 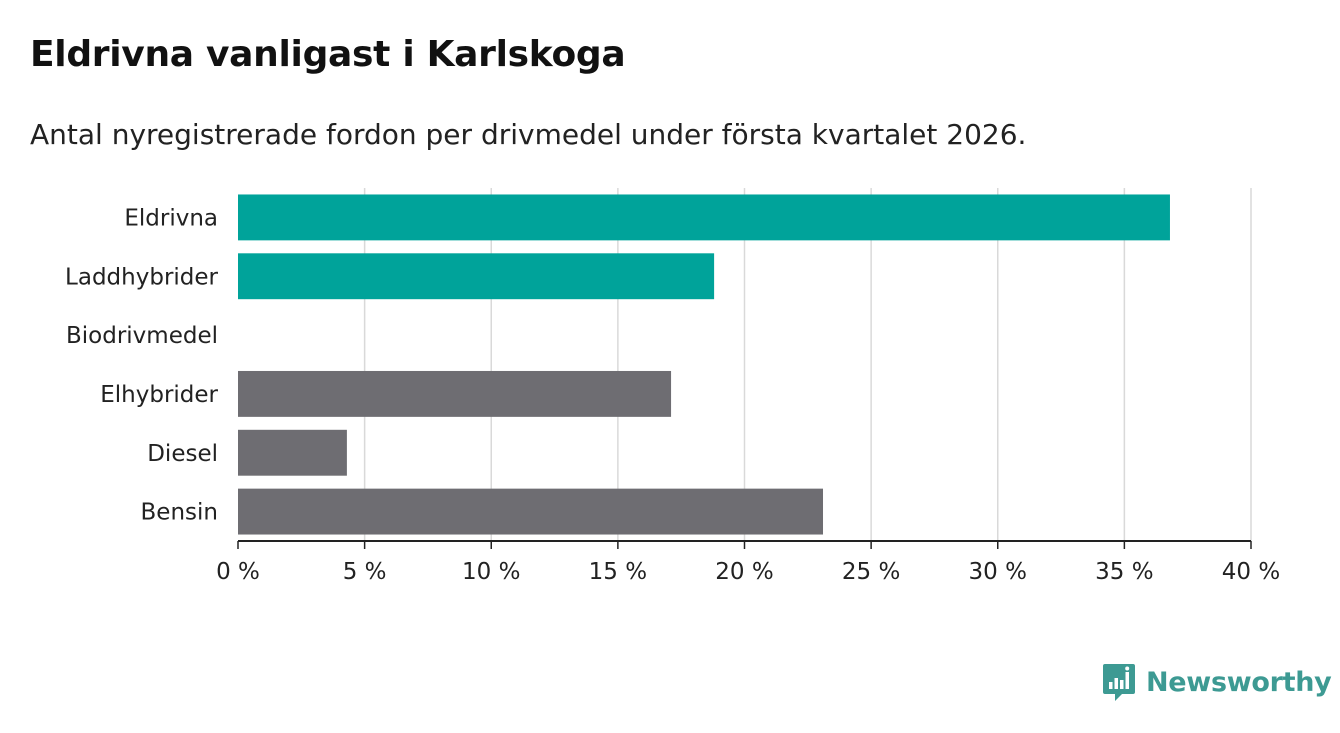 I want to click on category-label: Biodrivmedel, so click(x=142, y=336).